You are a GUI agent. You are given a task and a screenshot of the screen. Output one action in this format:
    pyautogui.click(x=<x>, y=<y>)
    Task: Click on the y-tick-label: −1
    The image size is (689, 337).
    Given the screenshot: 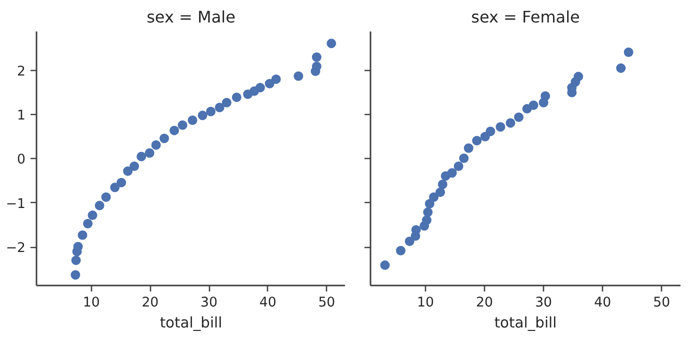 What is the action you would take?
    pyautogui.click(x=16, y=204)
    